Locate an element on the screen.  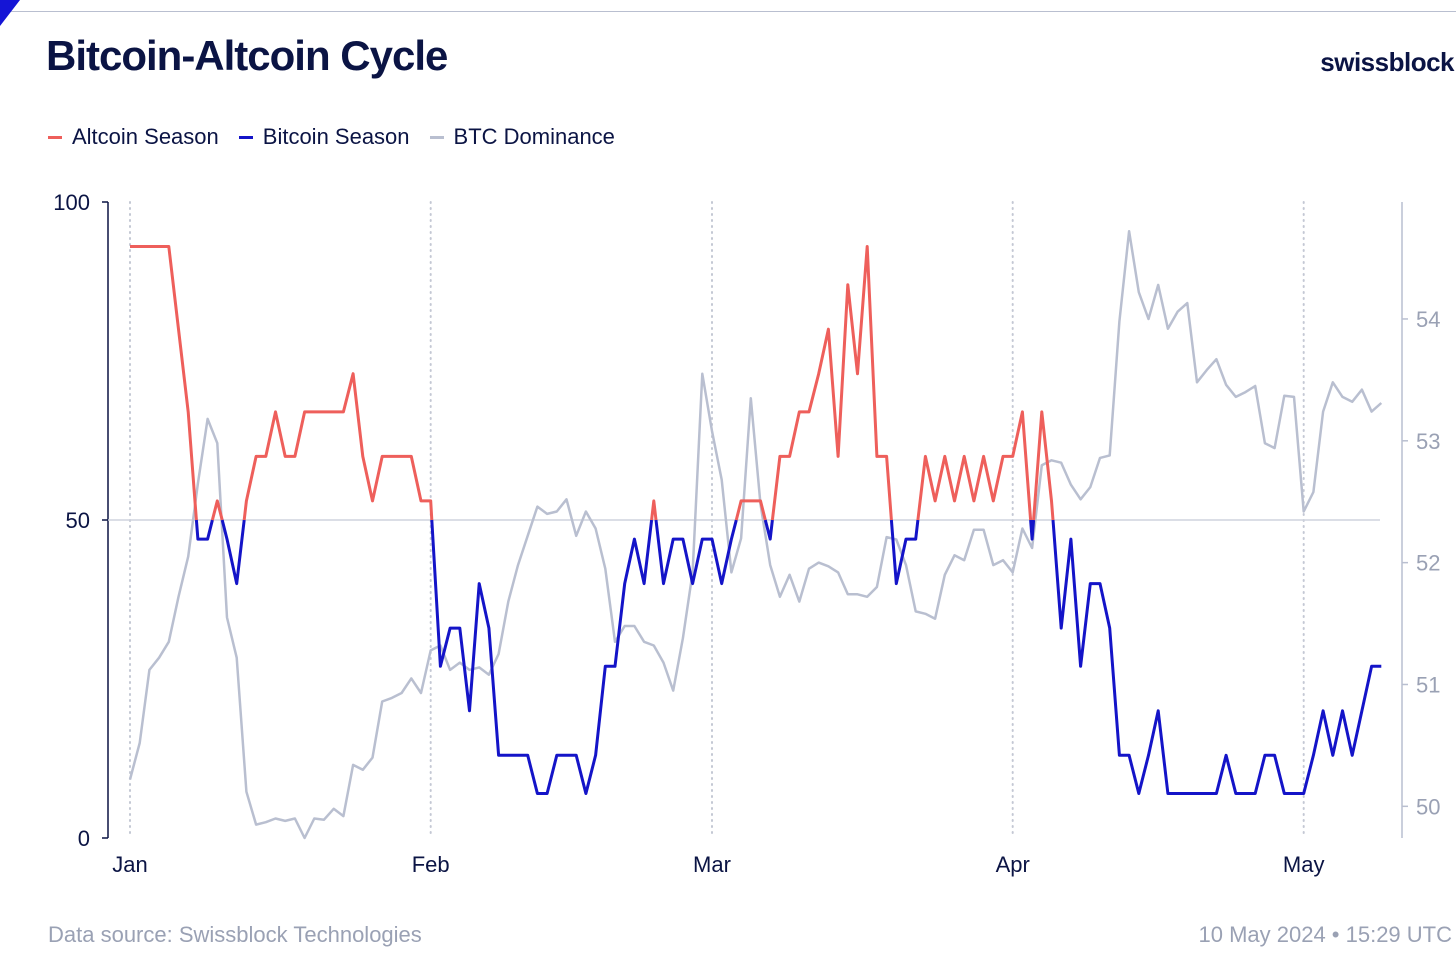
right-tick-label: 51 is located at coordinates (1428, 684).